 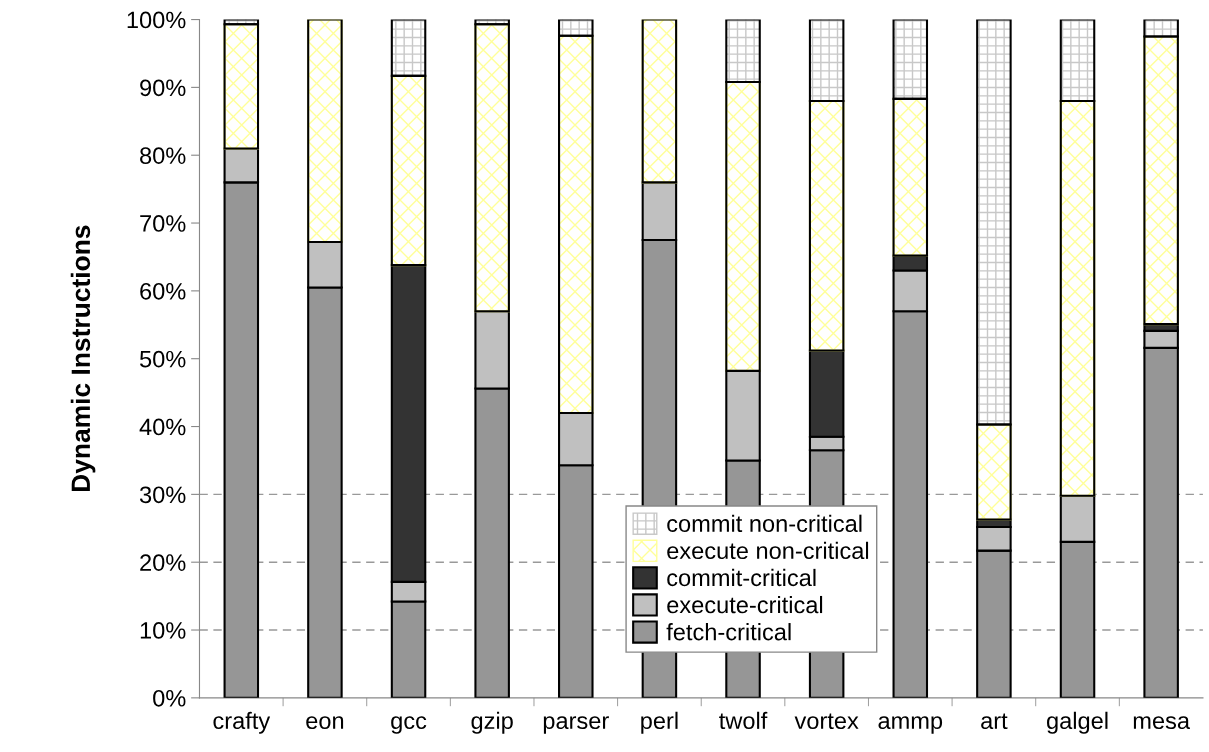 What do you see at coordinates (163, 155) in the screenshot?
I see `y-tick-label: 80%` at bounding box center [163, 155].